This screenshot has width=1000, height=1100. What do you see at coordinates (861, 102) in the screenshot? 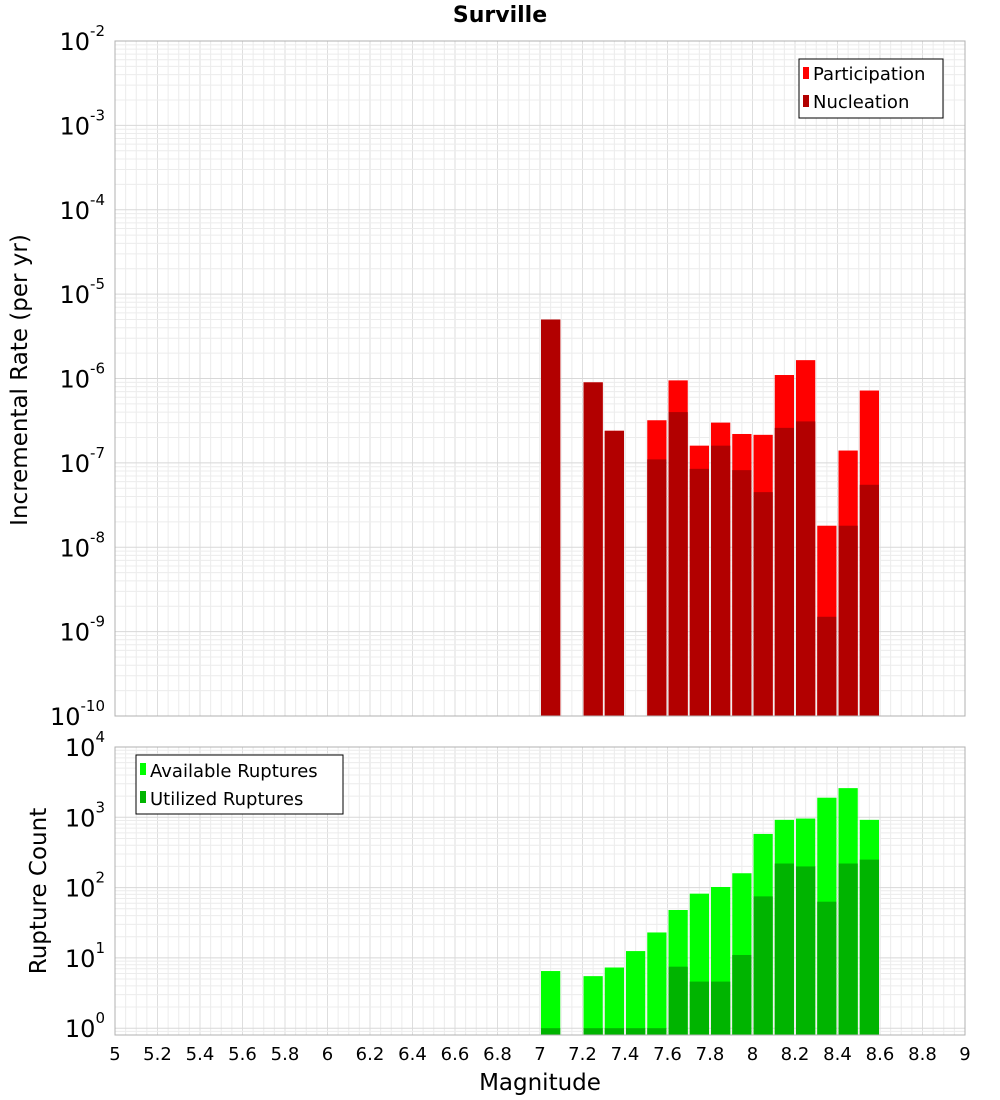
I see `legend-label-nucleation: Nucleation` at bounding box center [861, 102].